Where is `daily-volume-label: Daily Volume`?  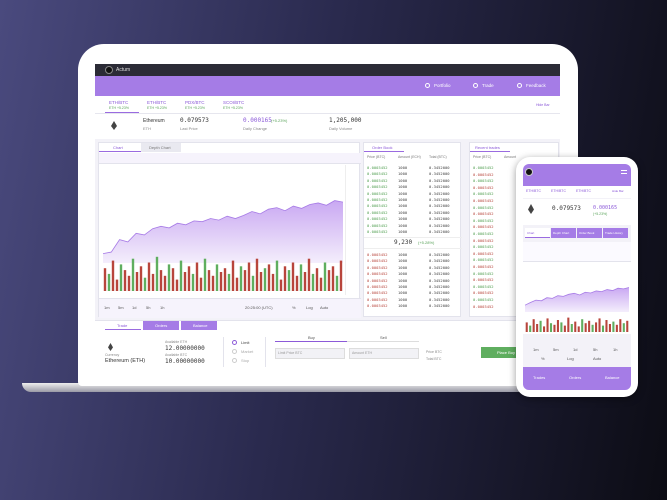
daily-volume-label: Daily Volume is located at coordinates (341, 128).